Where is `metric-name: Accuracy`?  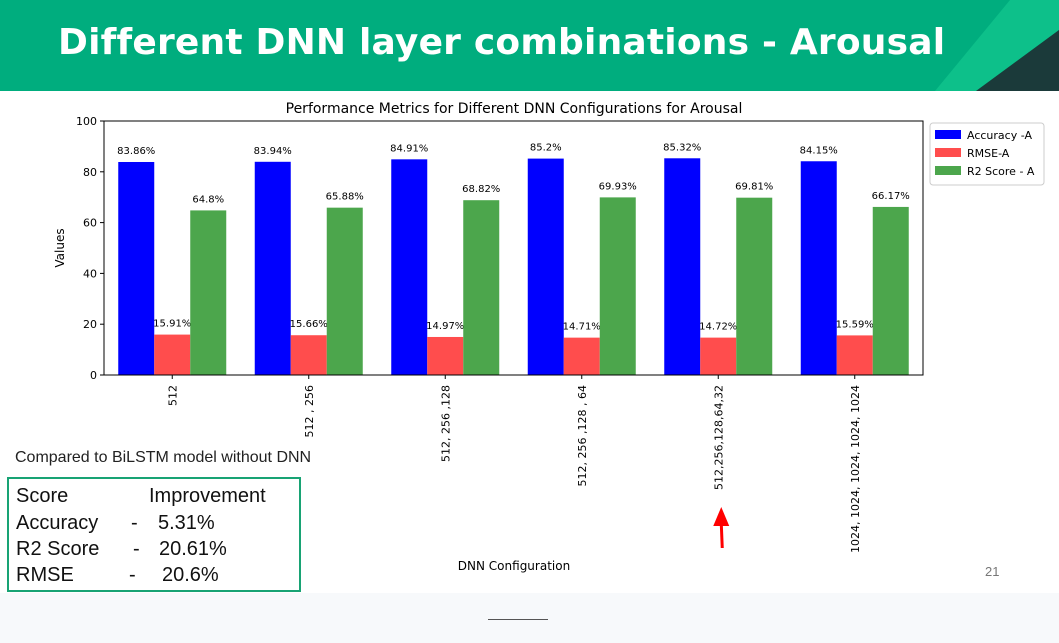
metric-name: Accuracy is located at coordinates (57, 523).